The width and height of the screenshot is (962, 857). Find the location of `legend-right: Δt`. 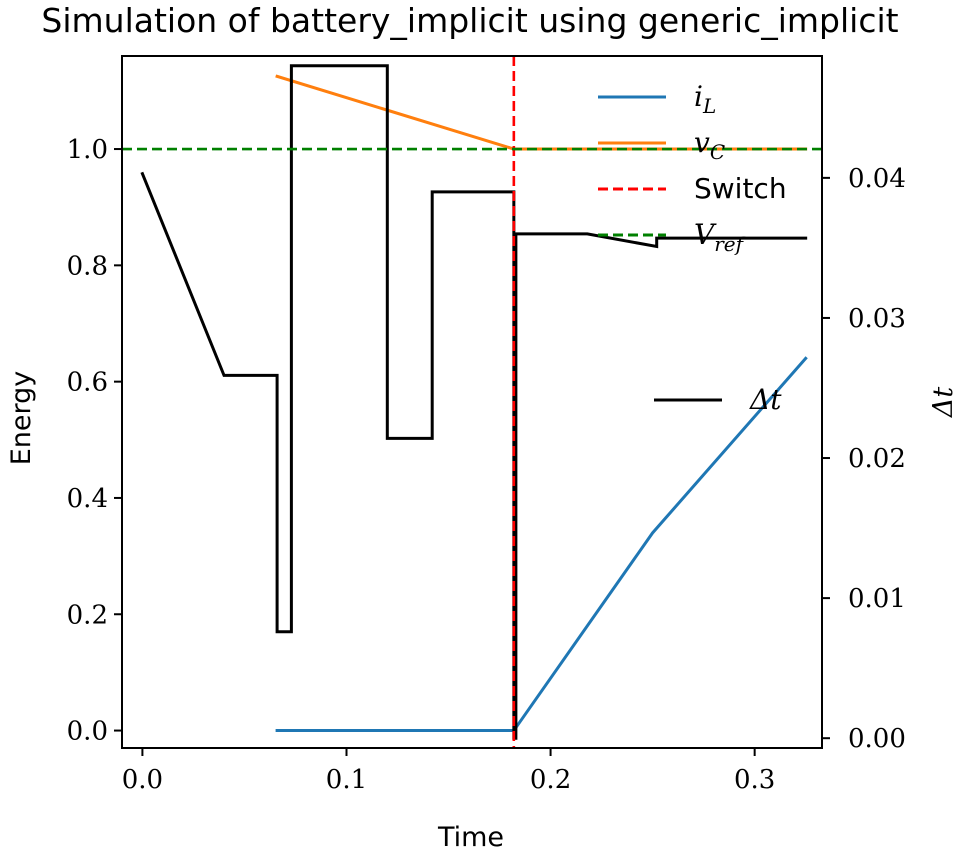

legend-right: Δt is located at coordinates (718, 399).